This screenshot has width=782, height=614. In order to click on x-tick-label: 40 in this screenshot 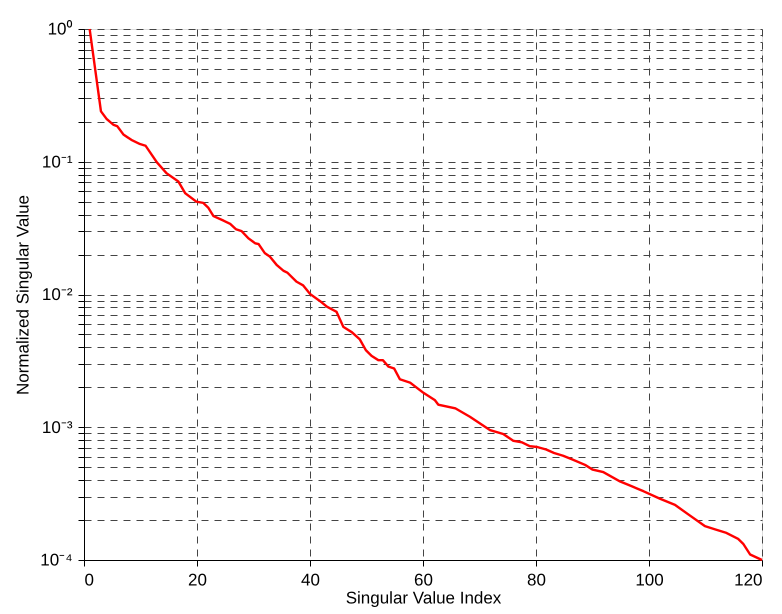, I will do `click(310, 580)`.